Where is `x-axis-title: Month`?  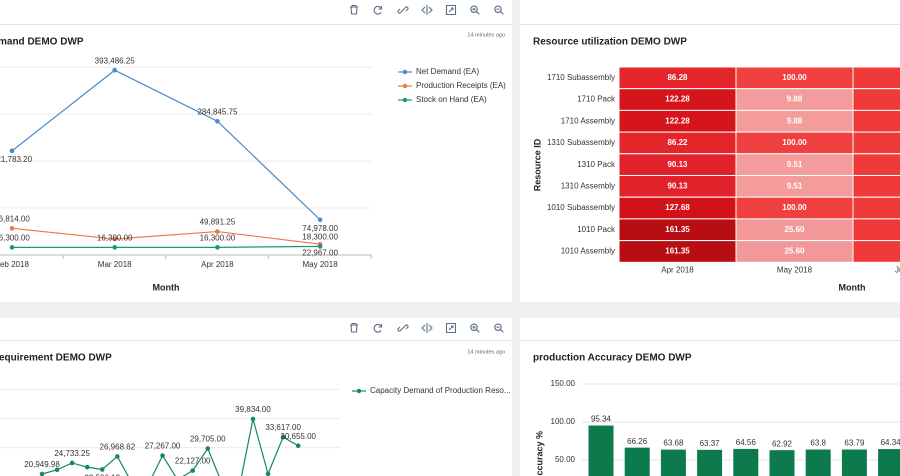 x-axis-title: Month is located at coordinates (852, 287).